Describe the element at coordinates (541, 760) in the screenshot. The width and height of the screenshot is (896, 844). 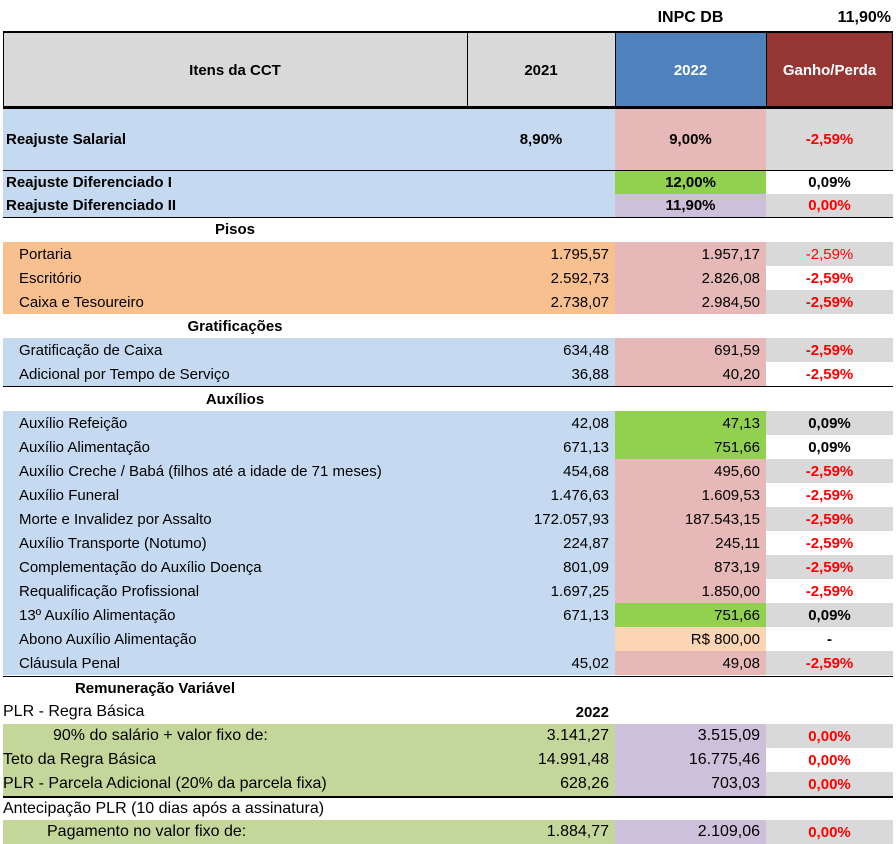
I see `value-2021: 14.991,48` at that location.